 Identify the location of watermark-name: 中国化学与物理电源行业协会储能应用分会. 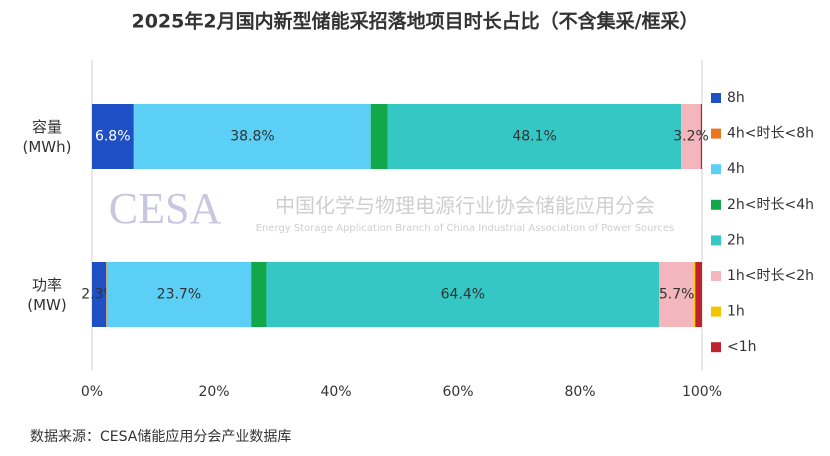
(465, 206).